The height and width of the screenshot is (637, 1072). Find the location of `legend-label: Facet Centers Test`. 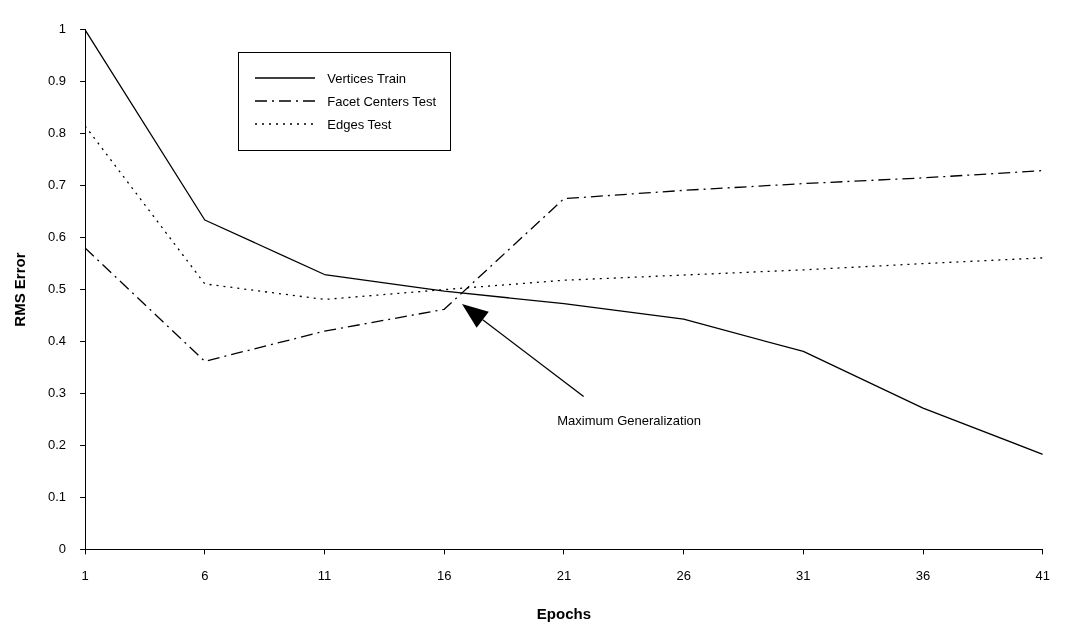

legend-label: Facet Centers Test is located at coordinates (382, 101).